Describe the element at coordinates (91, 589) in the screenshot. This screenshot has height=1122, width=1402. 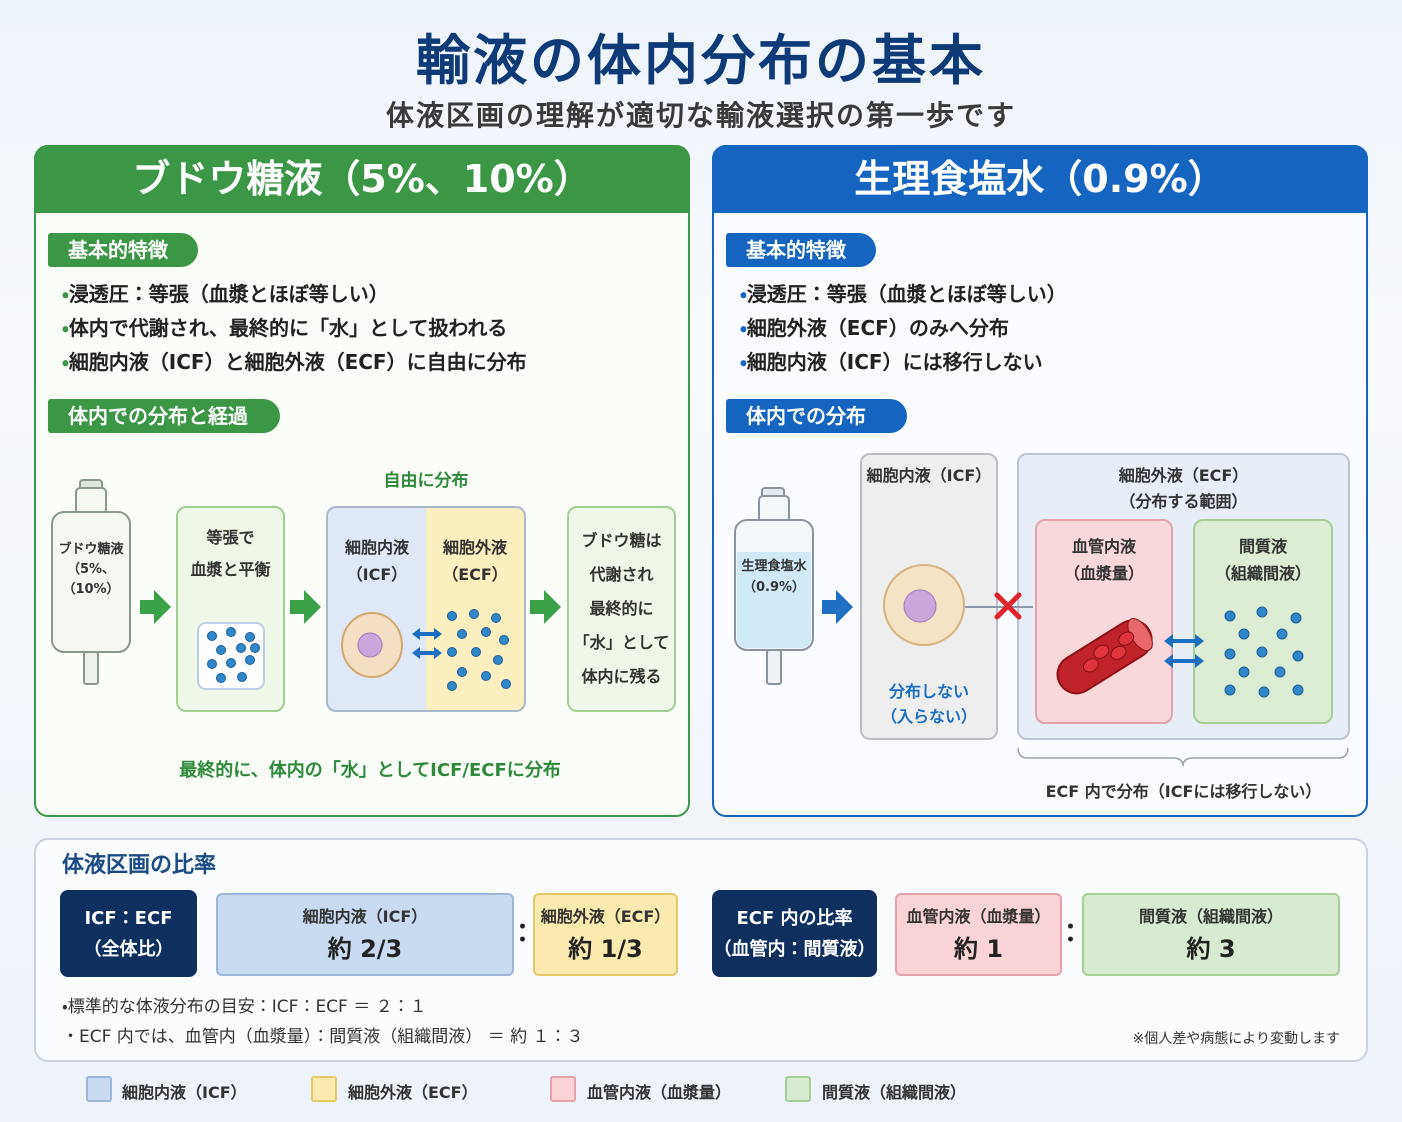
I see `text-line: （10%）` at that location.